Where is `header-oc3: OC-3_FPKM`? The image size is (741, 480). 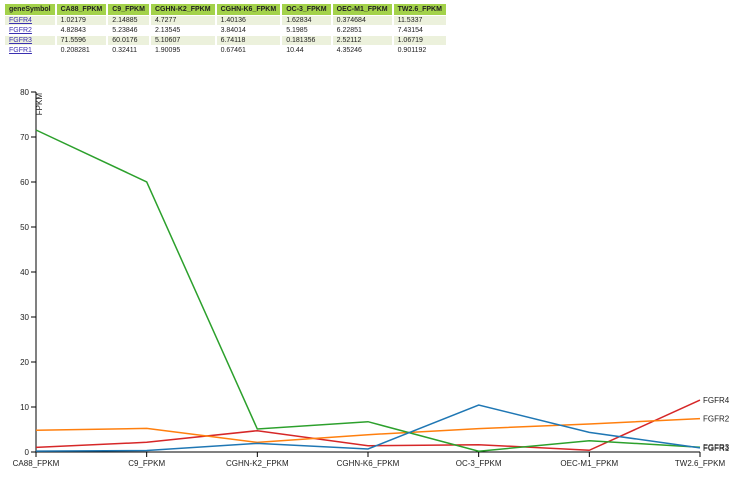 header-oc3: OC-3_FPKM is located at coordinates (306, 9).